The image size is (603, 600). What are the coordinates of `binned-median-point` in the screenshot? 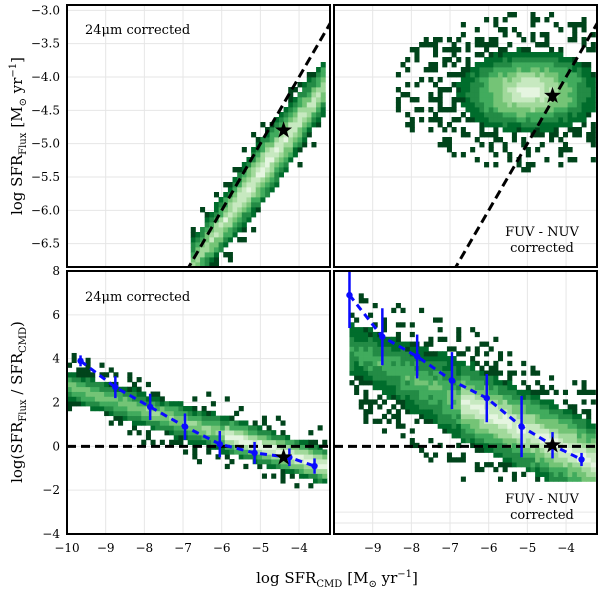 It's located at (150, 407).